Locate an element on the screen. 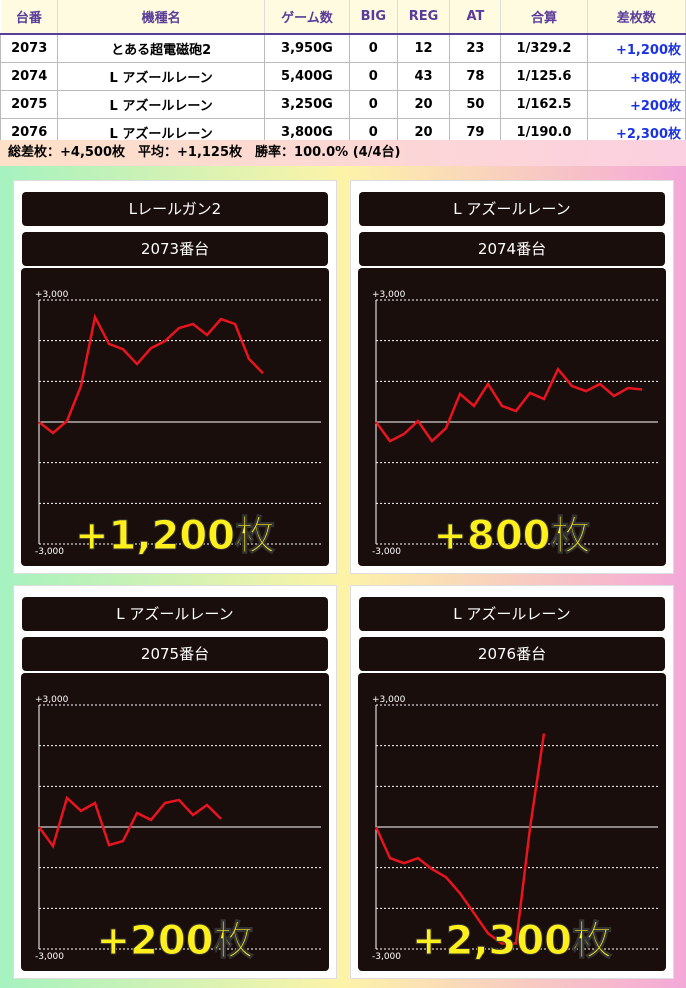  row: 2074 L アズールレーン 5,400G 0 43 78 1/125.6 +800枚 is located at coordinates (343, 76).